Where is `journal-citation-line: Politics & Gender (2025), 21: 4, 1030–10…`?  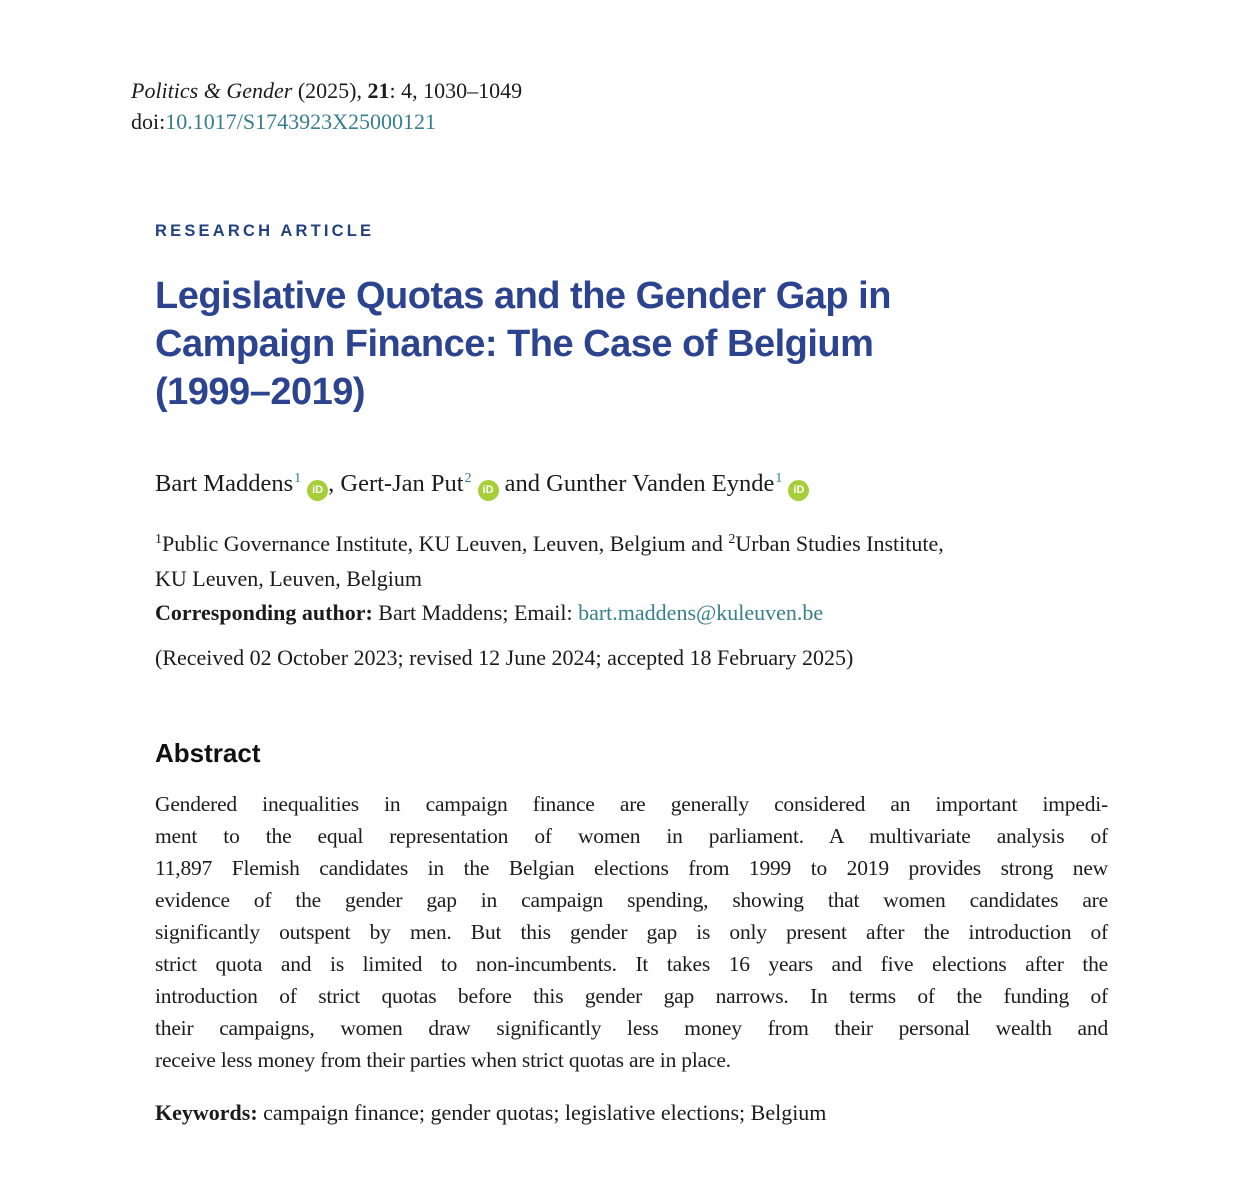 journal-citation-line: Politics & Gender (2025), 21: 4, 1030–10… is located at coordinates (326, 90).